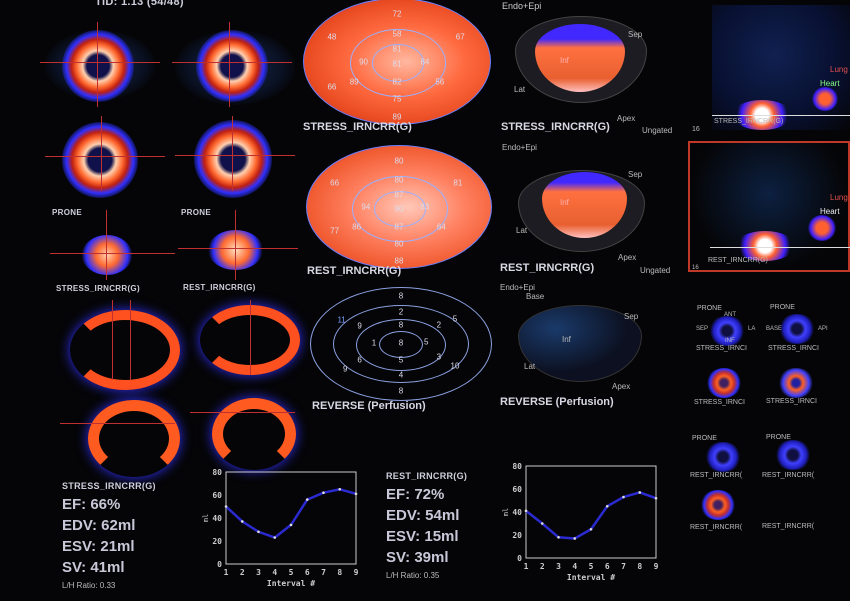 The image size is (850, 601). I want to click on stress-vertical-long-axis, so click(134, 438).